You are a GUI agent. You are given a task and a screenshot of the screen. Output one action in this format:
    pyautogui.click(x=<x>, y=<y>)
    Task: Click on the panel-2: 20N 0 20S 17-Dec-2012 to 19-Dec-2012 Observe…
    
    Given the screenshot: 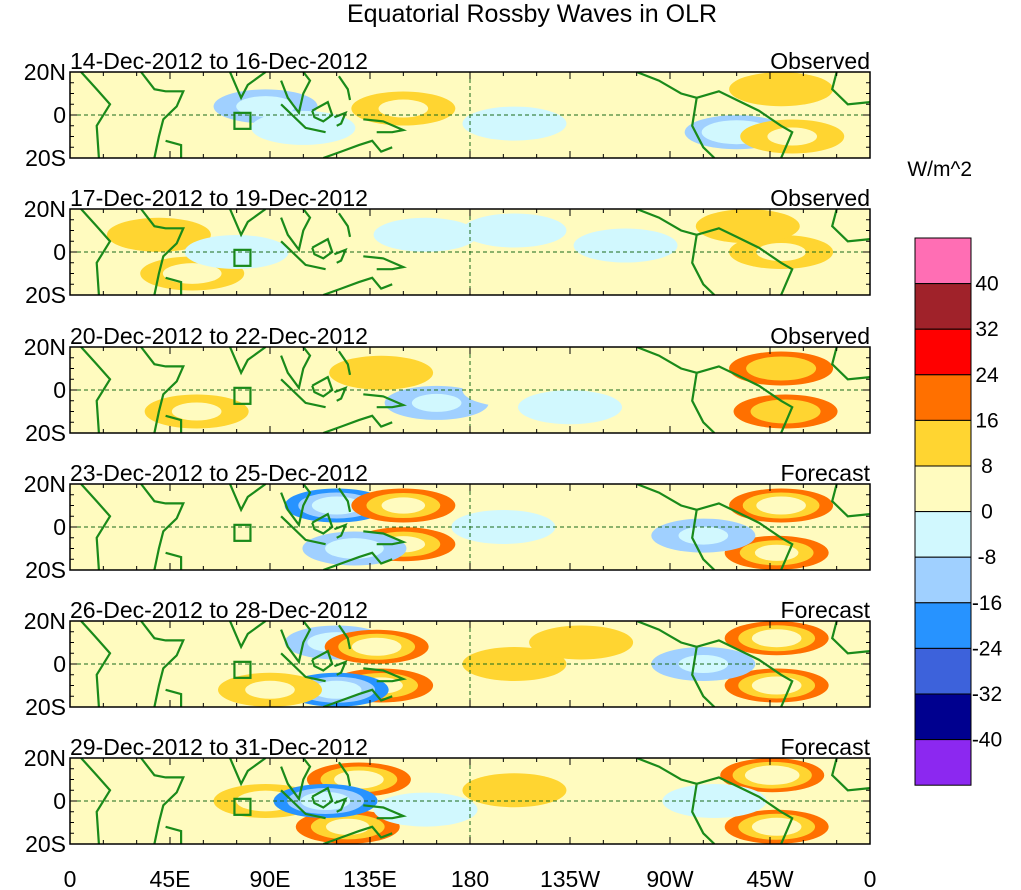 What is the action you would take?
    pyautogui.click(x=447, y=246)
    